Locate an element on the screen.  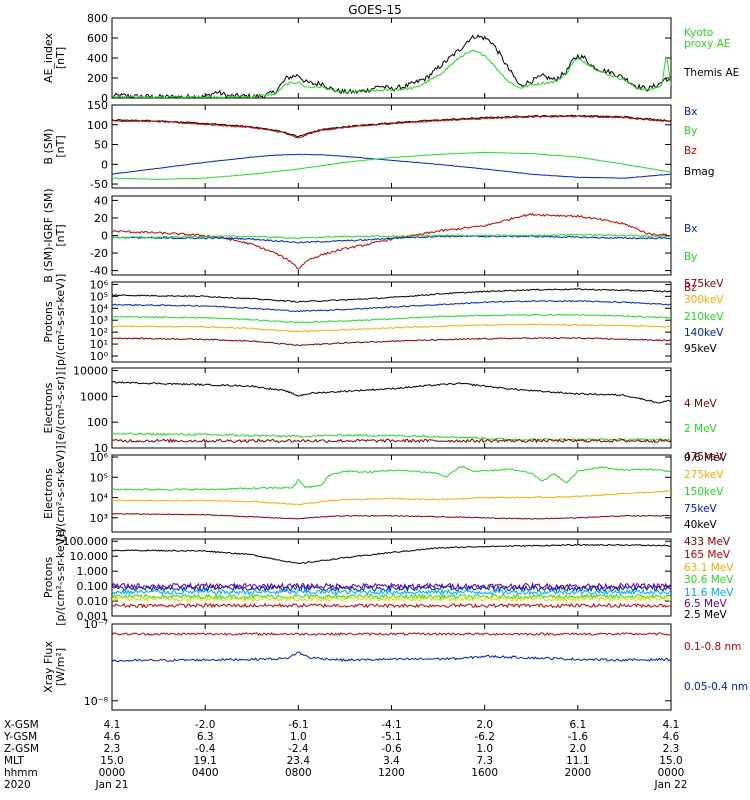
y-axis-label: B (SM)-IGRF (SM) is located at coordinates (48, 235).